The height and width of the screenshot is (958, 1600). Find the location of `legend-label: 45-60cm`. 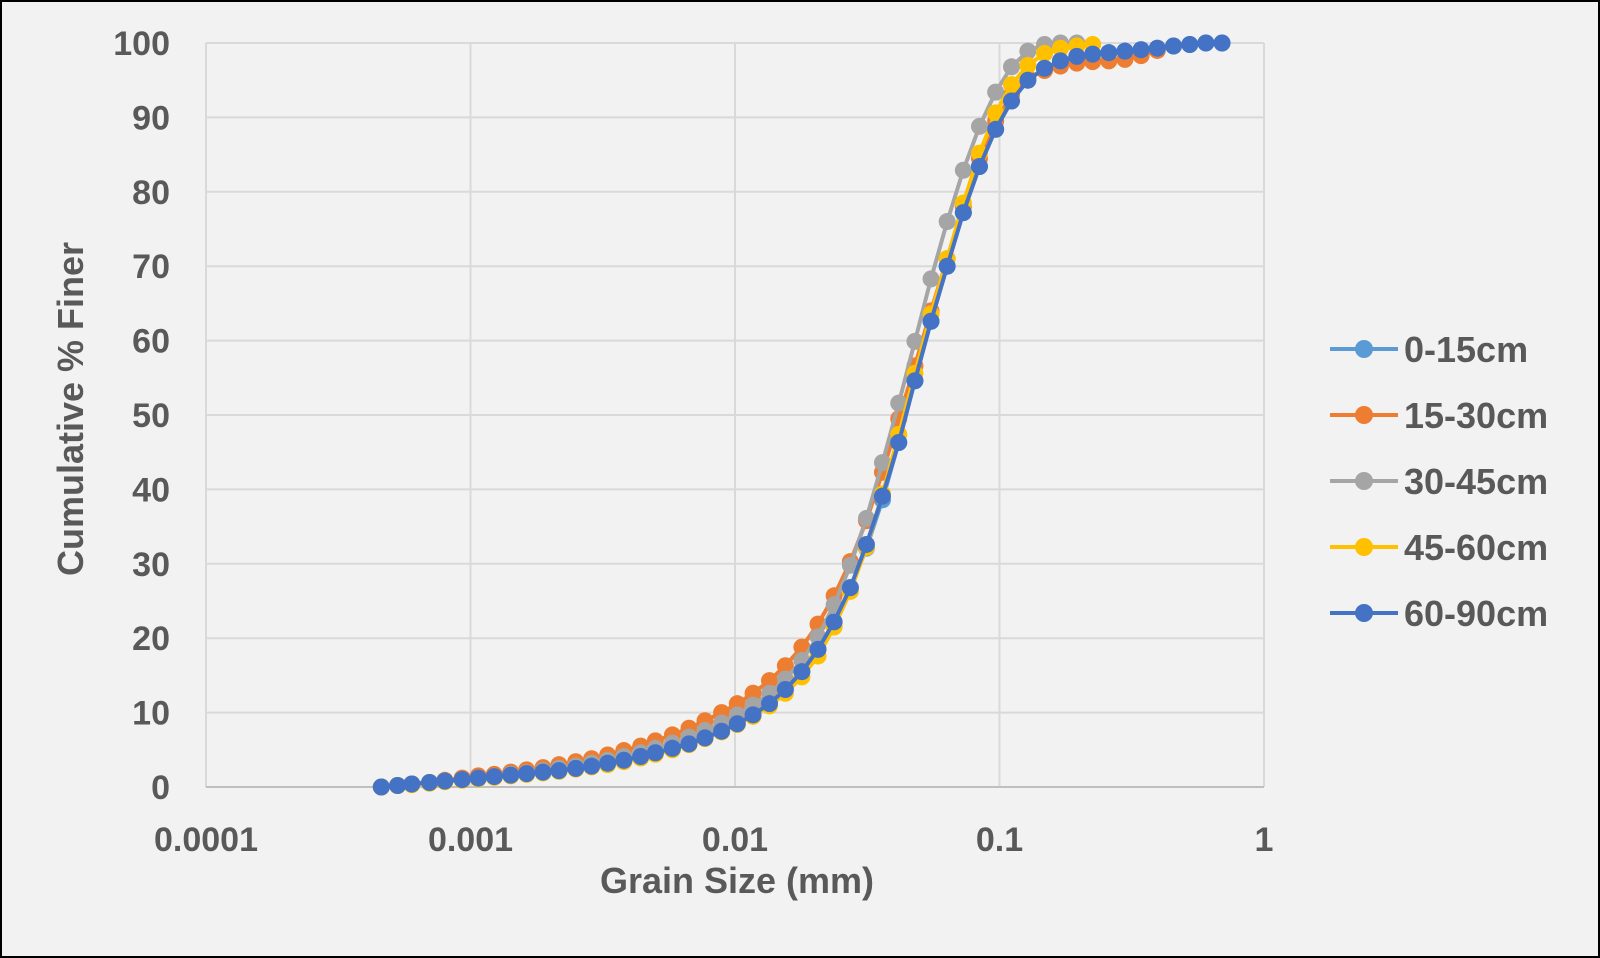

legend-label: 45-60cm is located at coordinates (1476, 547).